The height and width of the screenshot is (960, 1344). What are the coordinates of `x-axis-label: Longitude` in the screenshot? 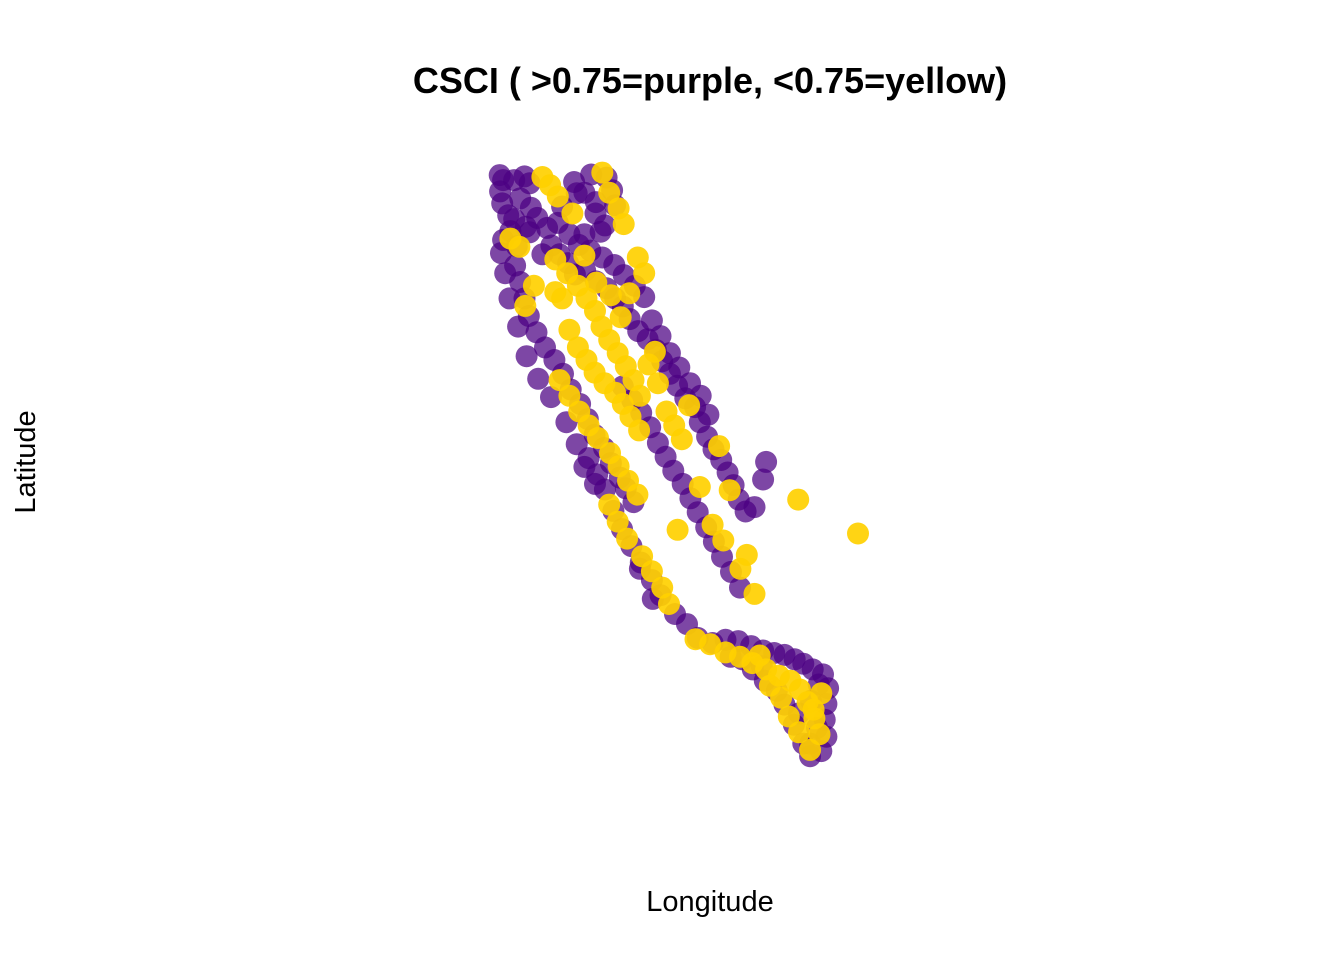 It's located at (709, 902).